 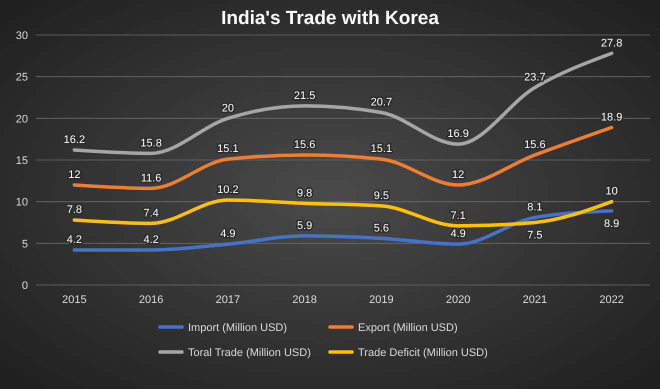 I want to click on x-tick-label: 2018, so click(x=304, y=300).